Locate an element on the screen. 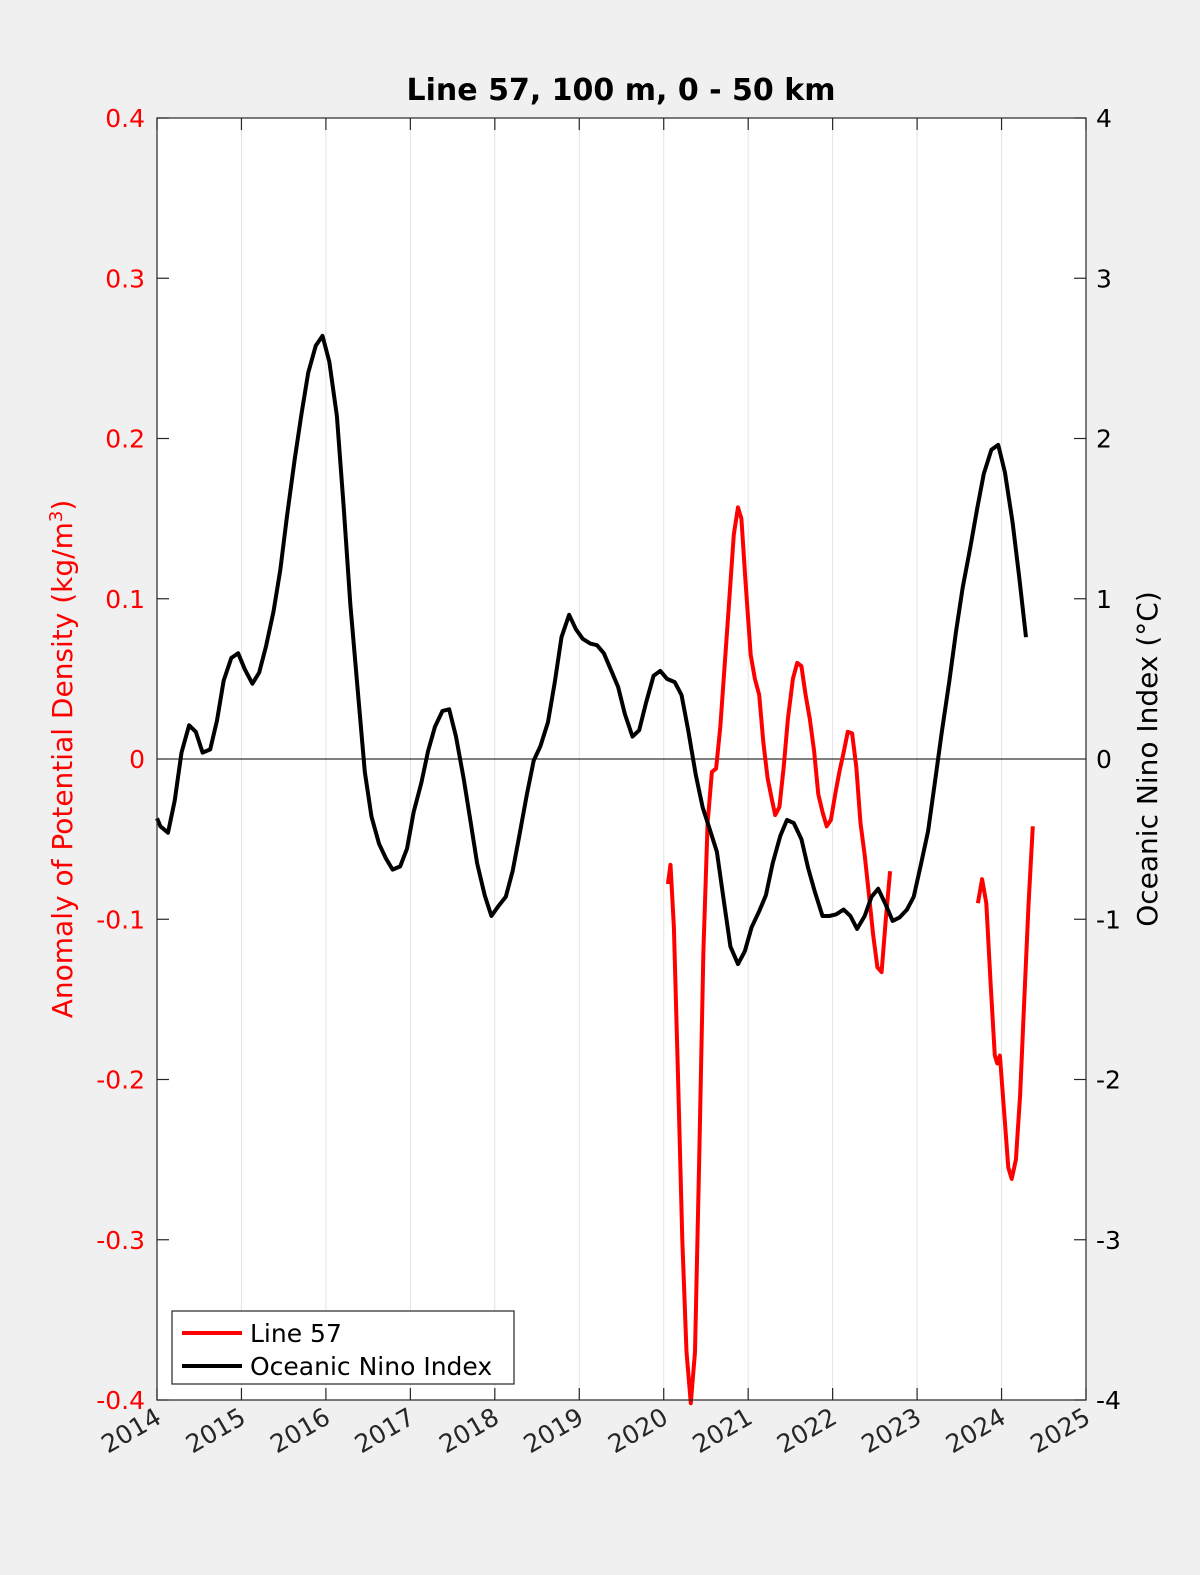 This screenshot has width=1200, height=1575. tick-label-left: 0.2 is located at coordinates (125, 439).